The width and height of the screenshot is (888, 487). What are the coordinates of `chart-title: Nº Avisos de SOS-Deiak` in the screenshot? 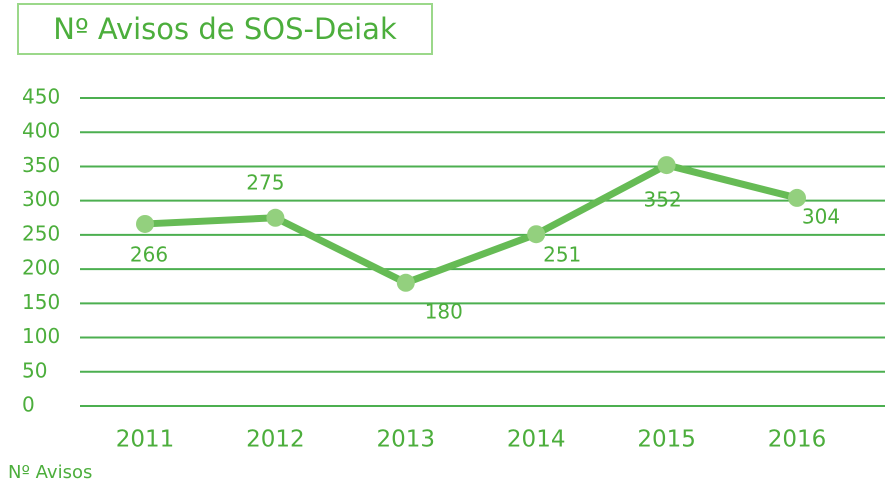 It's located at (225, 29).